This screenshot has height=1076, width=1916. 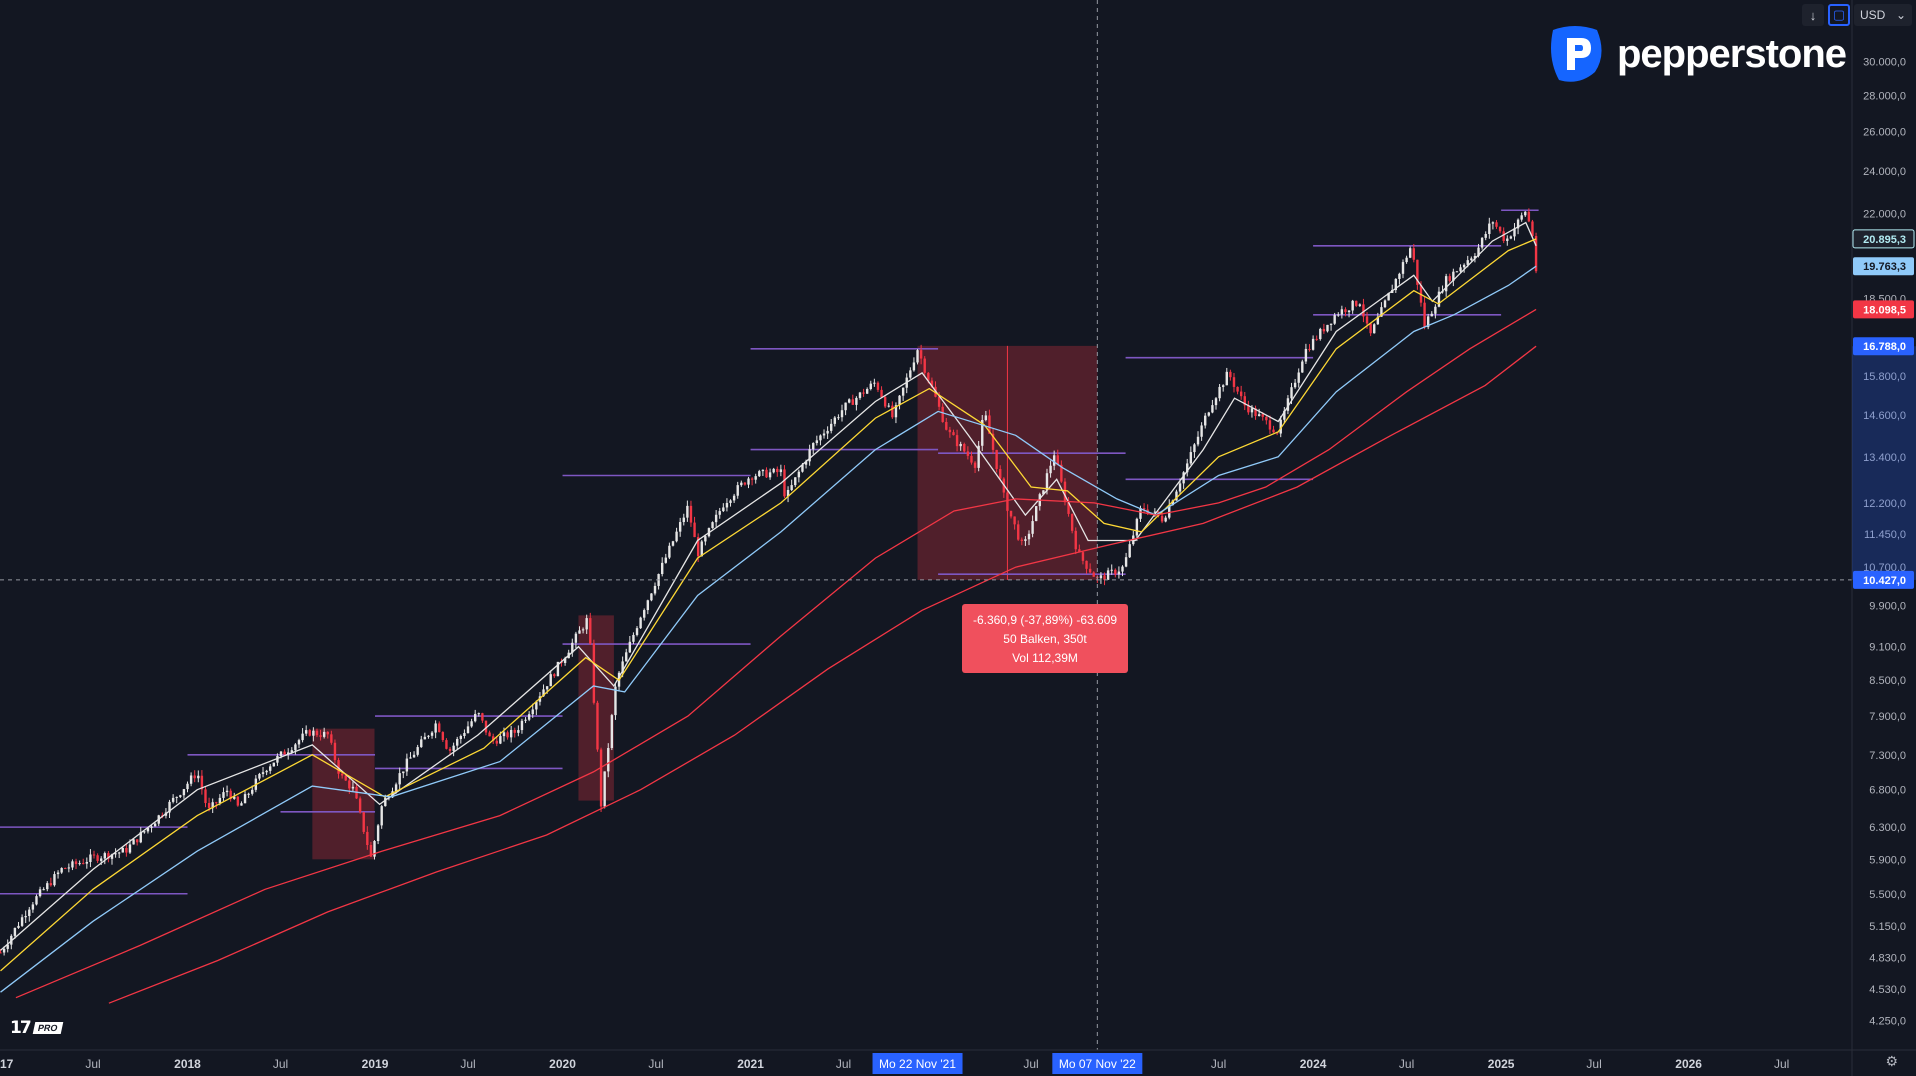 I want to click on measurement-bars: 50 Balken, 350t, so click(x=1045, y=638).